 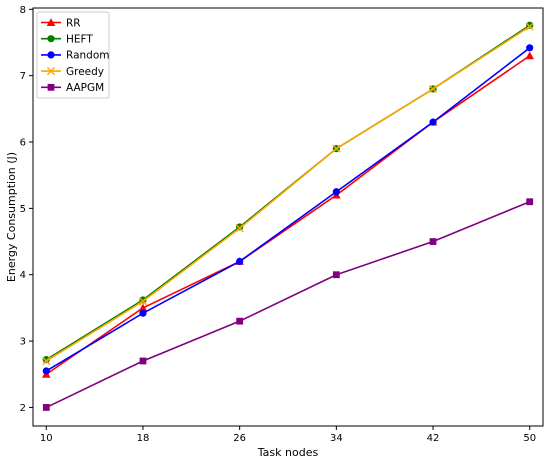 What do you see at coordinates (46, 438) in the screenshot?
I see `x-tick-label: 10` at bounding box center [46, 438].